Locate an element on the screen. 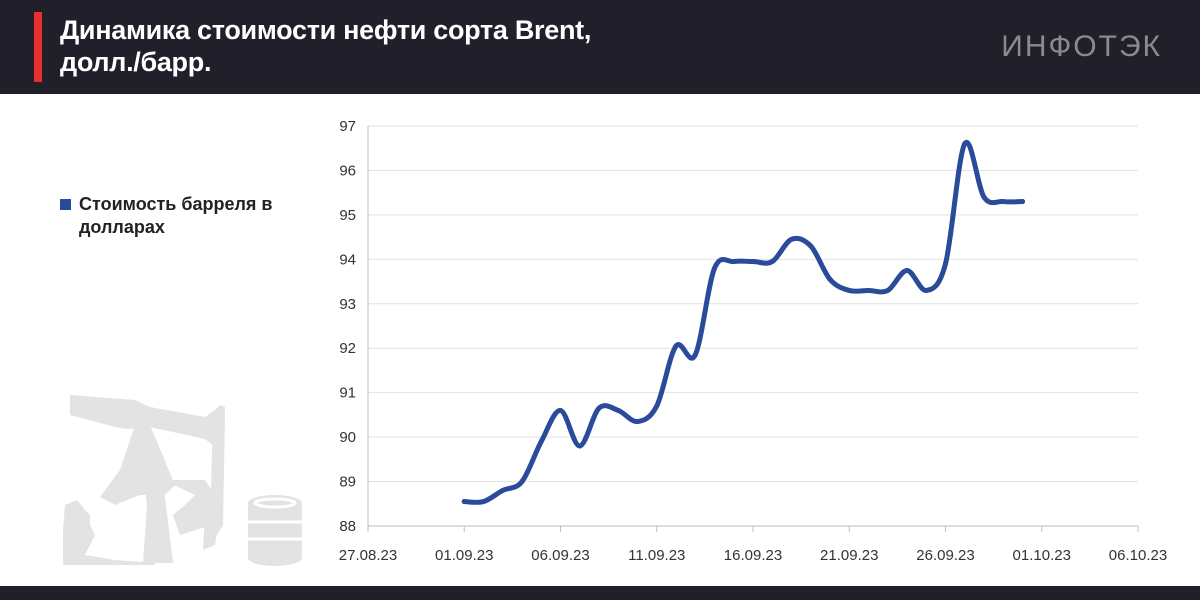  y-tick-label: 97 is located at coordinates (347, 126).